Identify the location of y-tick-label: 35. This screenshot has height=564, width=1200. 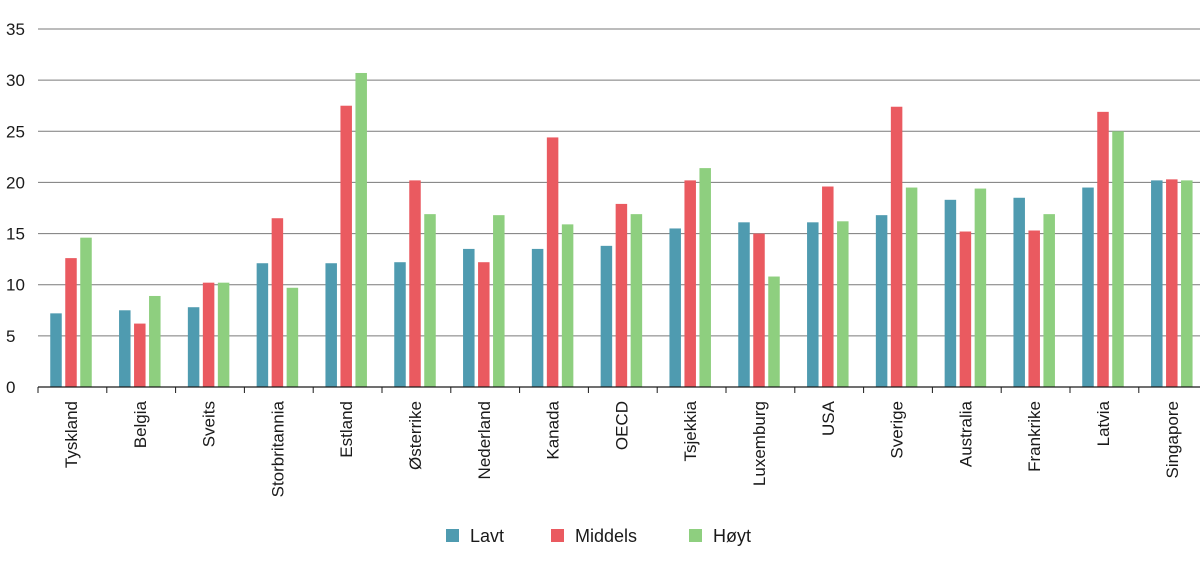
(15, 29).